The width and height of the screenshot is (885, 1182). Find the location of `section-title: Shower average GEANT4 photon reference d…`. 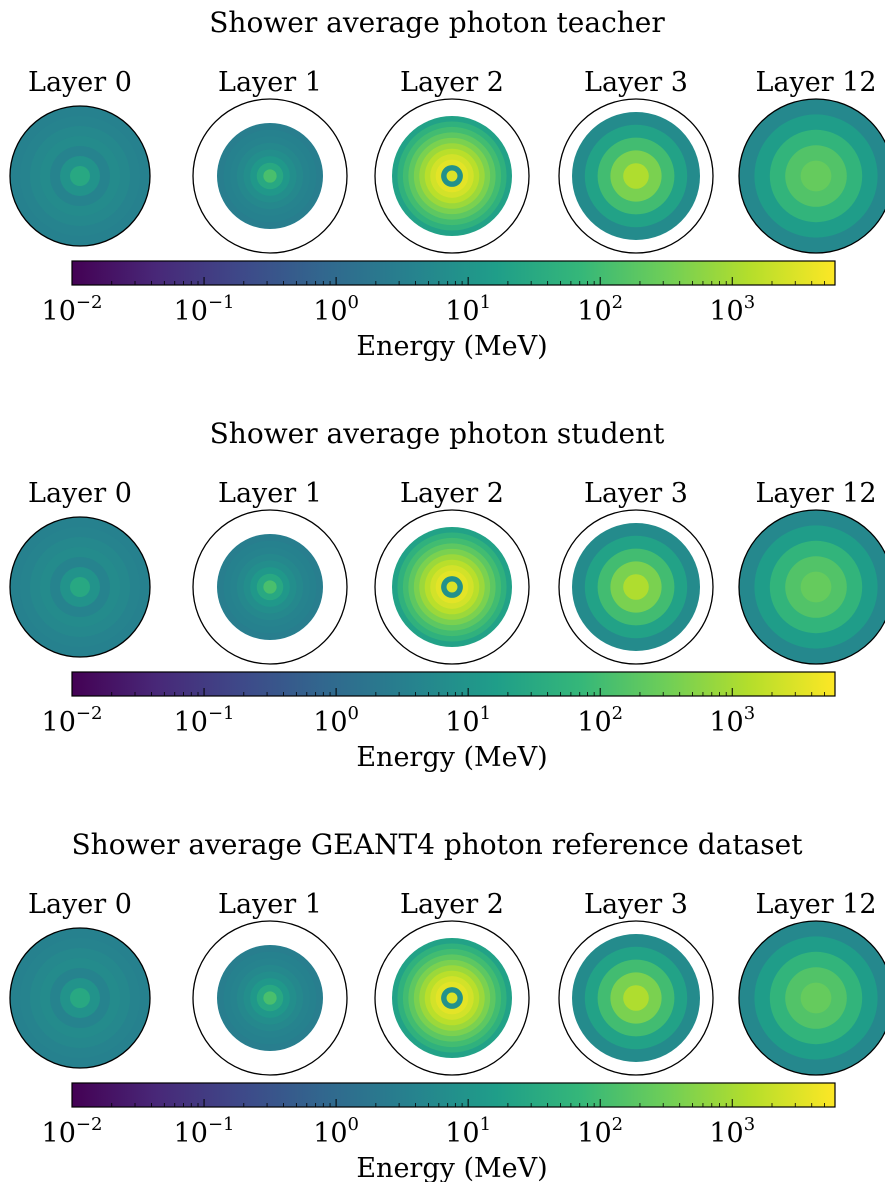

section-title: Shower average GEANT4 photon reference d… is located at coordinates (437, 844).